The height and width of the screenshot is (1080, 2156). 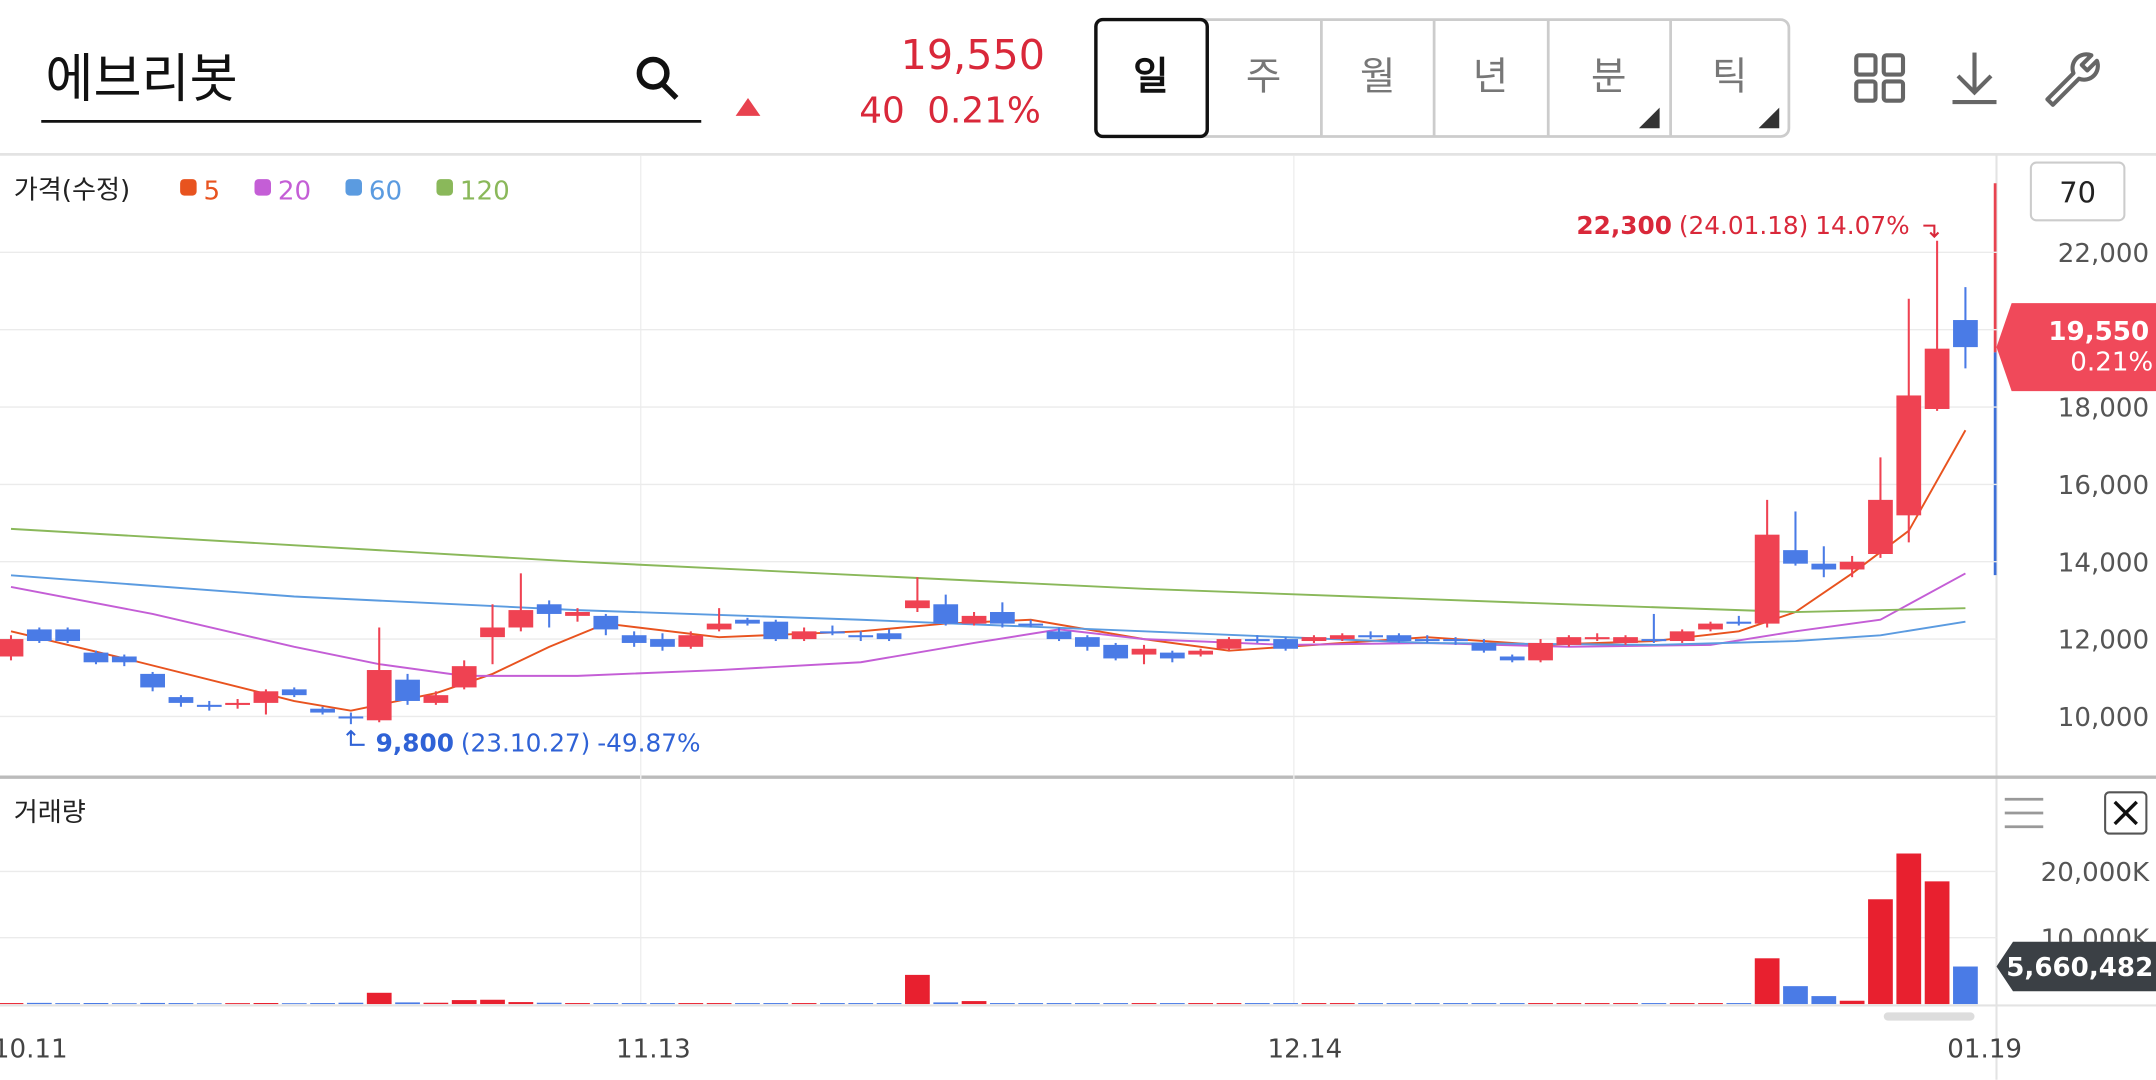 I want to click on current-price: 19,550, so click(x=973, y=55).